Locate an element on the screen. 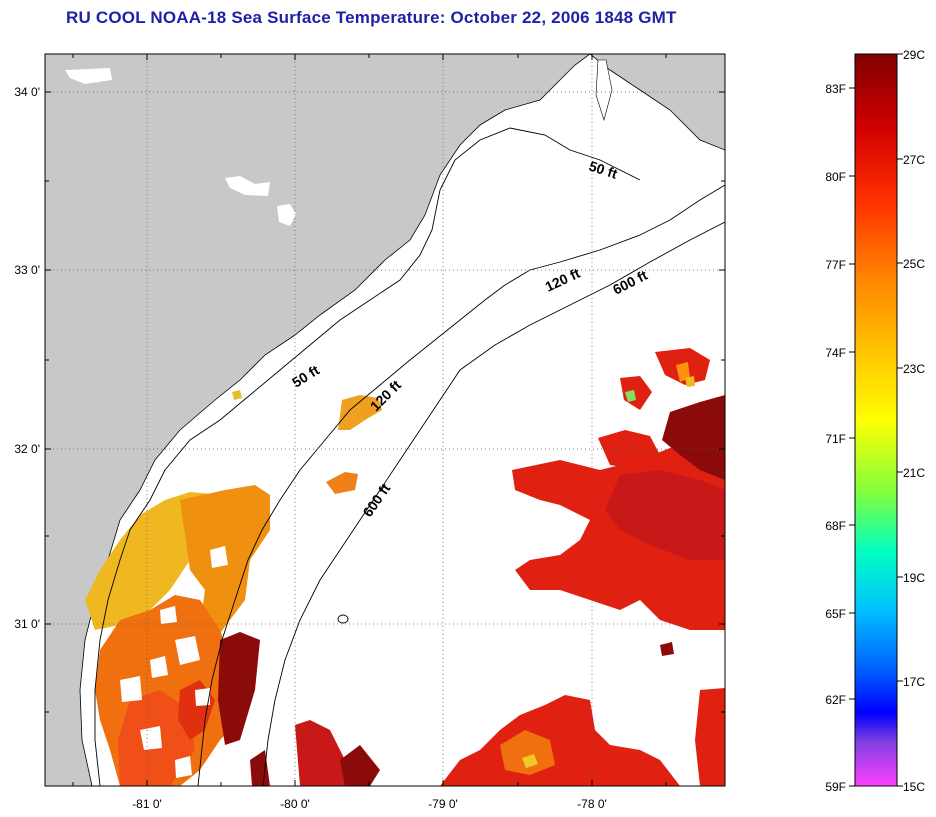  colorbar-ticks is located at coordinates (876, 420).